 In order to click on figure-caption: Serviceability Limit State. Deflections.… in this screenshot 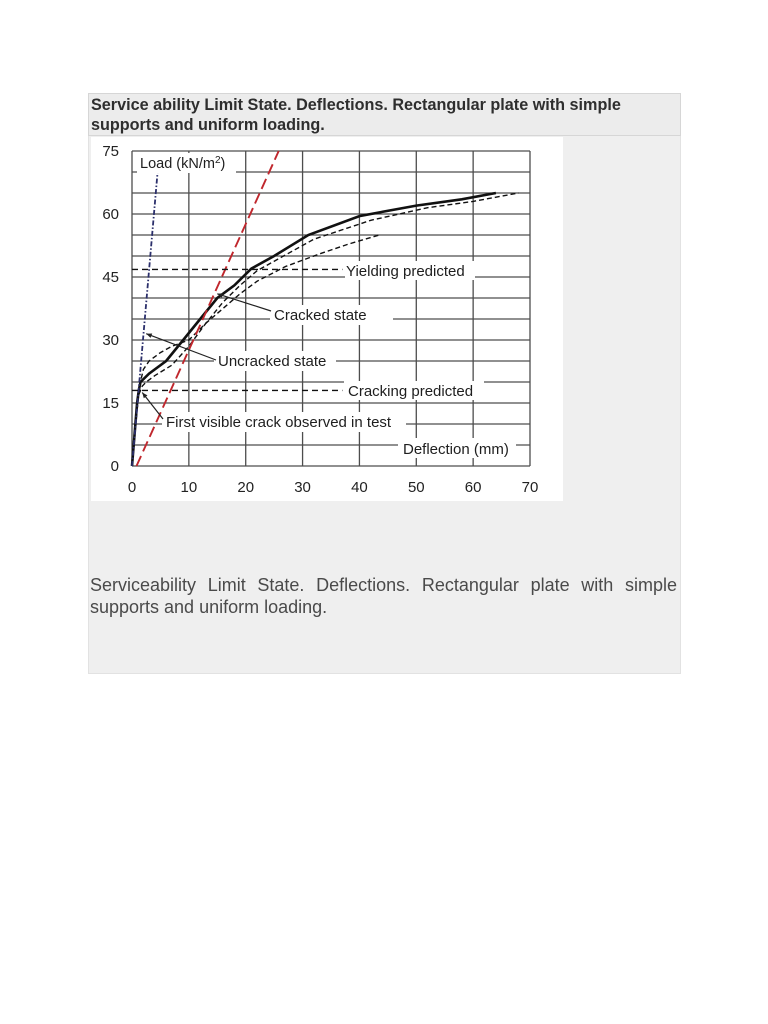, I will do `click(383, 596)`.